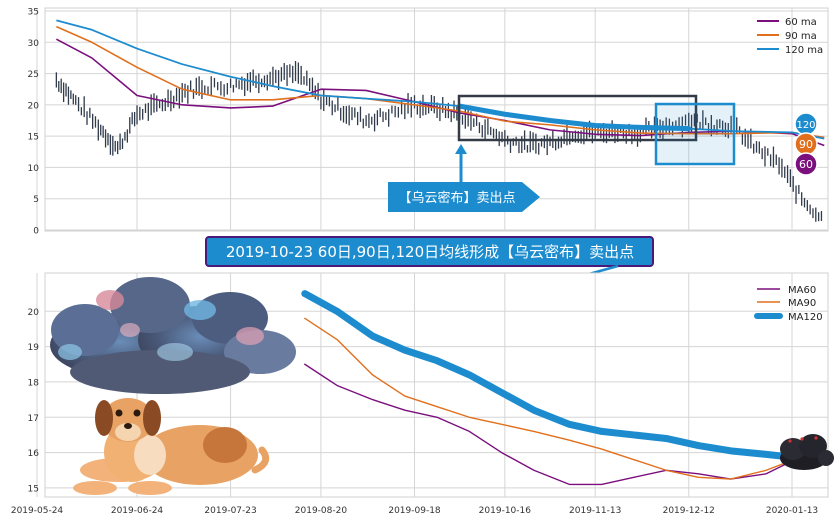 This screenshot has width=835, height=525. Describe the element at coordinates (34, 169) in the screenshot. I see `top-ytick-label: 10` at that location.